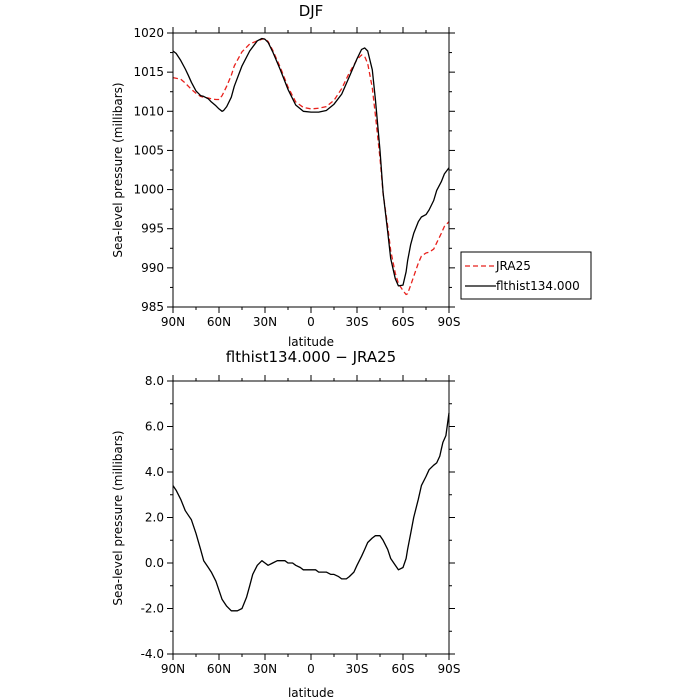 This screenshot has width=700, height=700. I want to click on bottom-ytick-label: -2.0, so click(152, 609).